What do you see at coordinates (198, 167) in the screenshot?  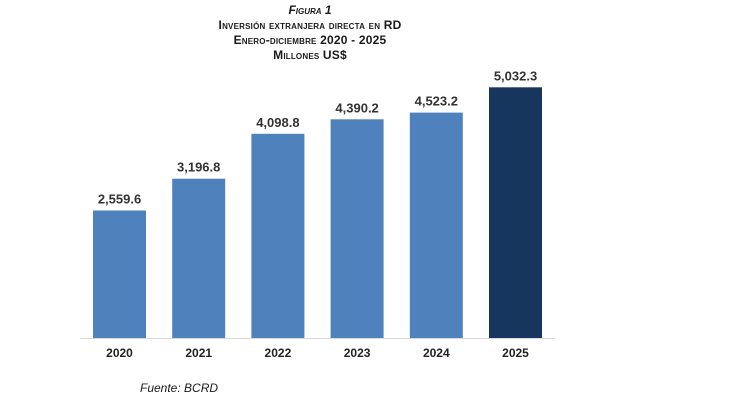 I see `value-label-2021: 3,196.8` at bounding box center [198, 167].